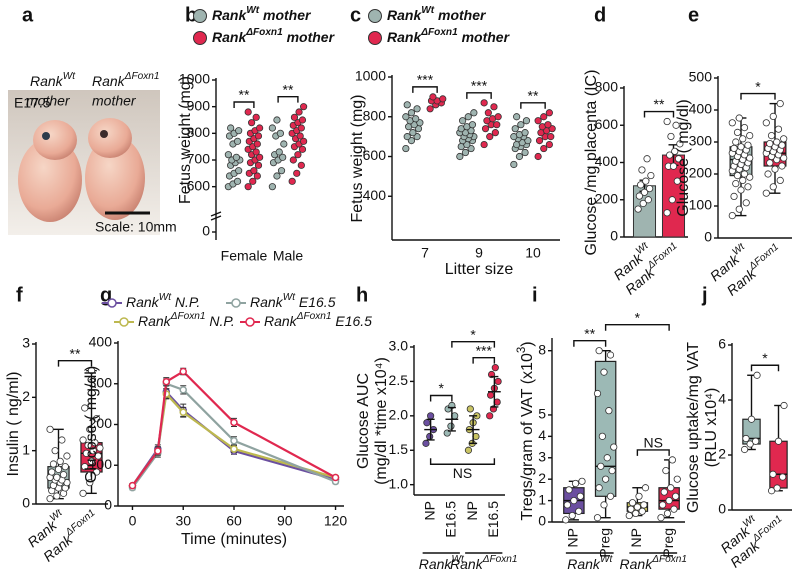  What do you see at coordinates (234, 521) in the screenshot?
I see `x-tick-label: 60` at bounding box center [234, 521].